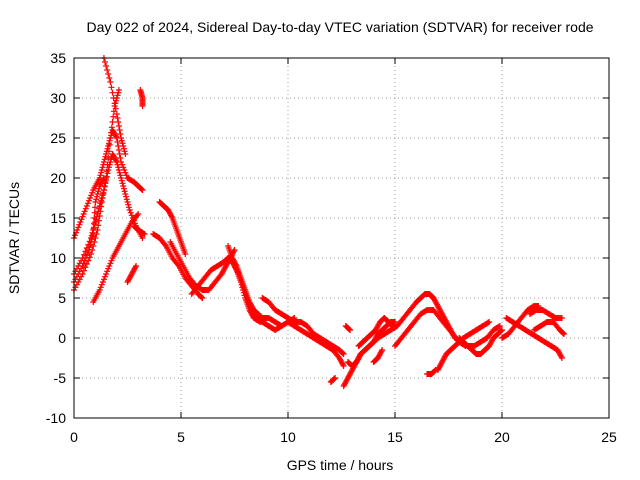  I want to click on y-tick-label: 15, so click(58, 218).